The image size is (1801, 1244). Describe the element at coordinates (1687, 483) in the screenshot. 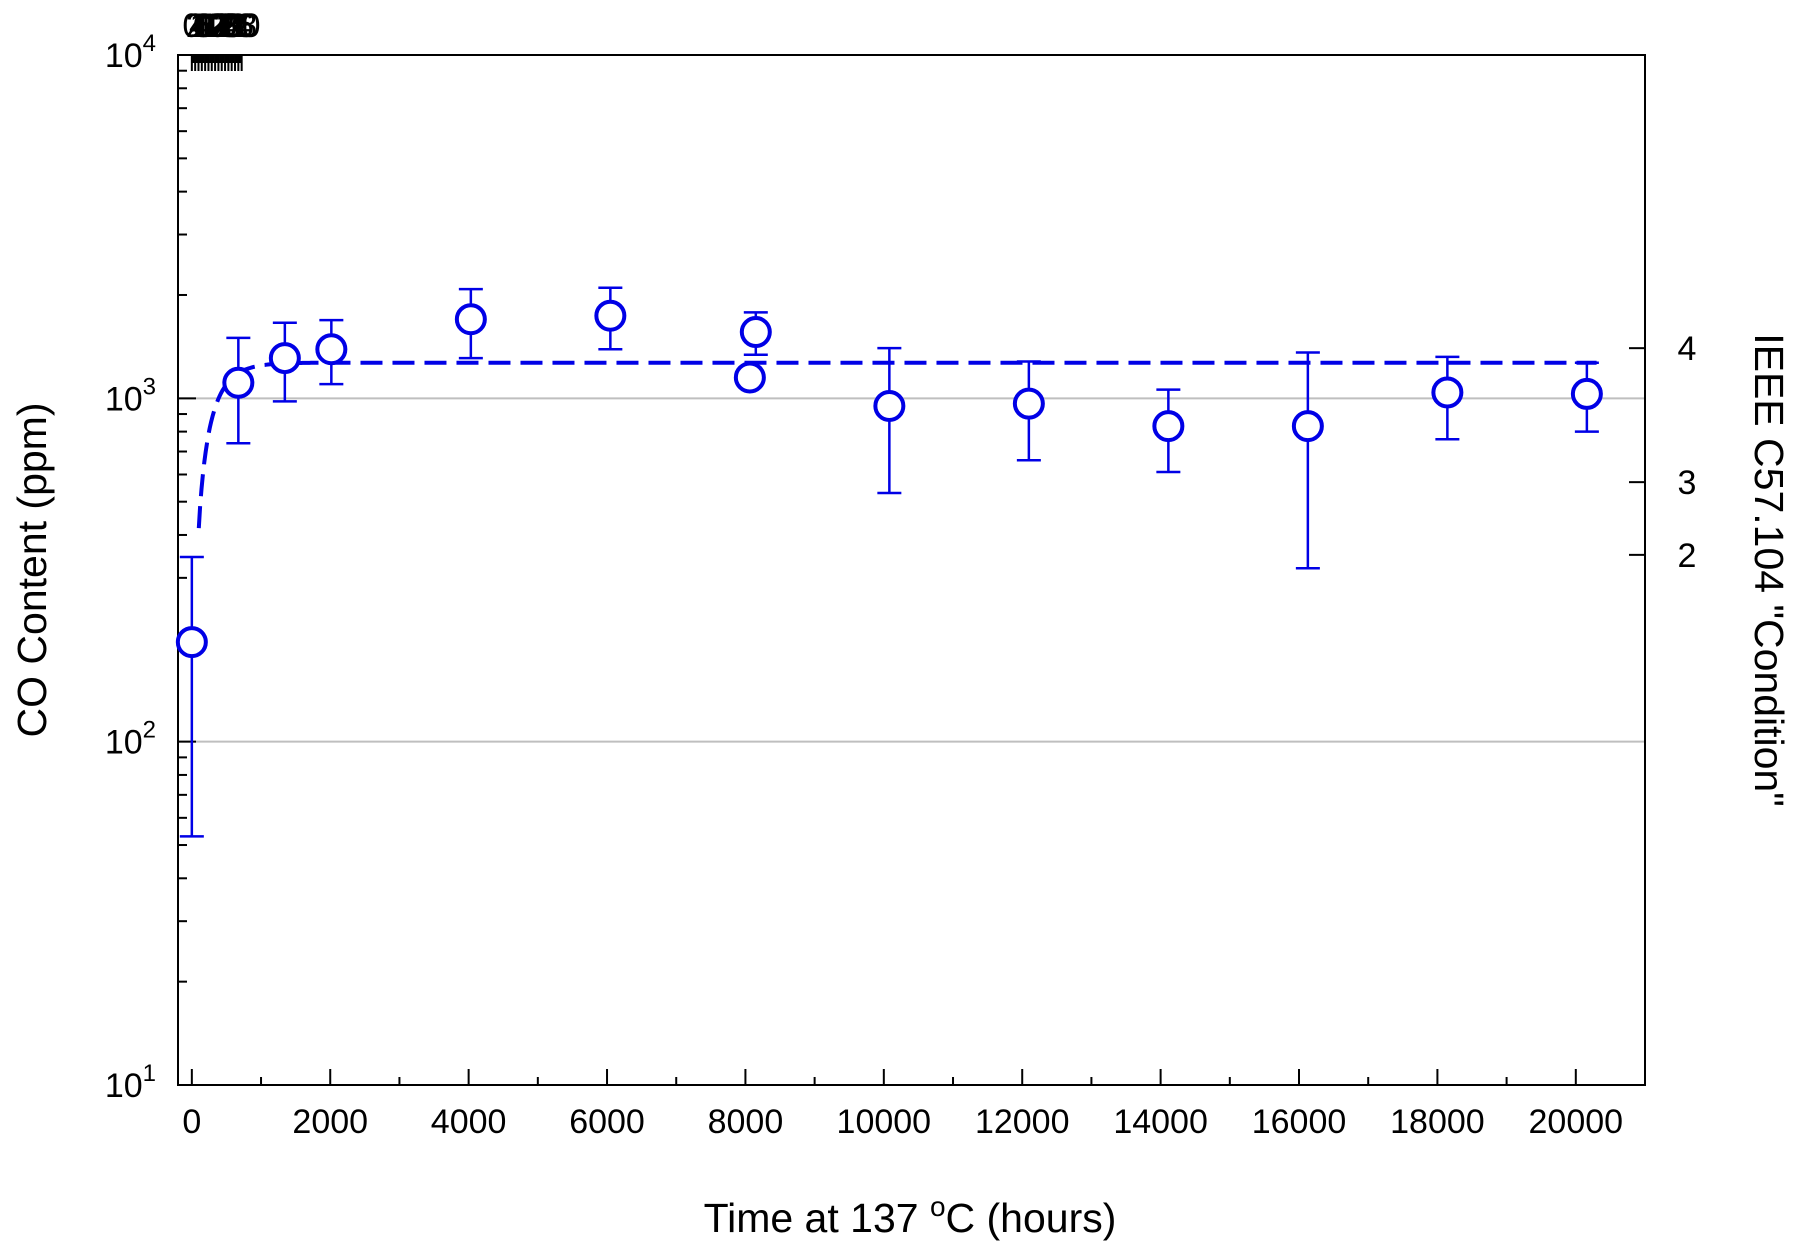

I see `y2-tick-label: 3` at that location.